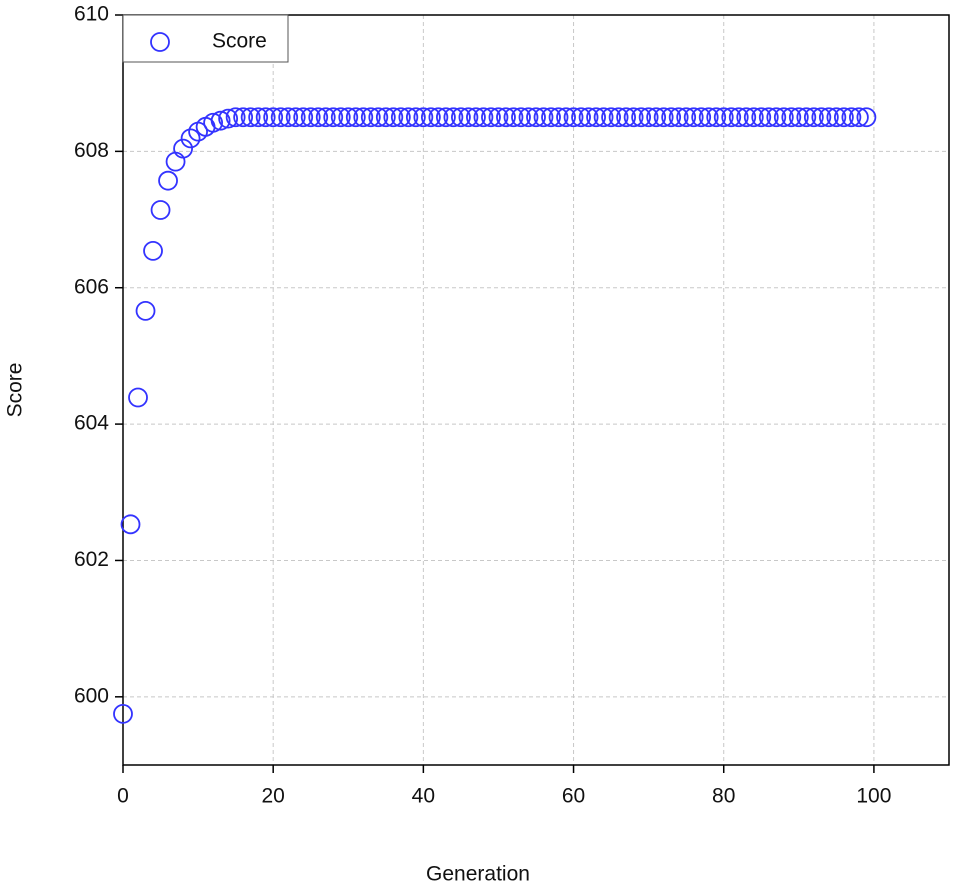  Describe the element at coordinates (478, 874) in the screenshot. I see `x-axis-title: Generation` at that location.